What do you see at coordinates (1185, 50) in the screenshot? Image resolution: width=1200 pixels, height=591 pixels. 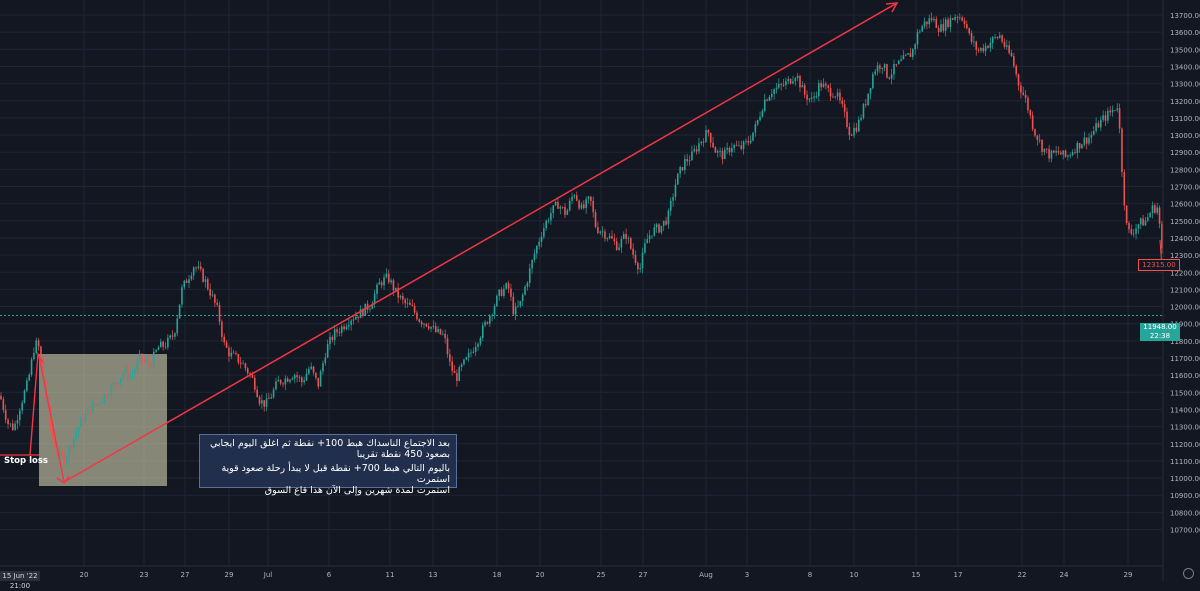 I see `y-tick-label: 13500.00` at bounding box center [1185, 50].